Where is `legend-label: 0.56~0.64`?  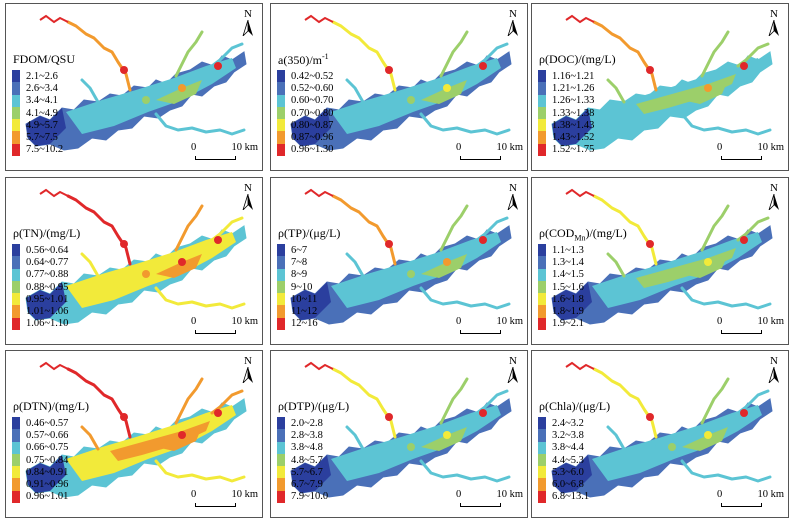
legend-label: 0.56~0.64 is located at coordinates (47, 250).